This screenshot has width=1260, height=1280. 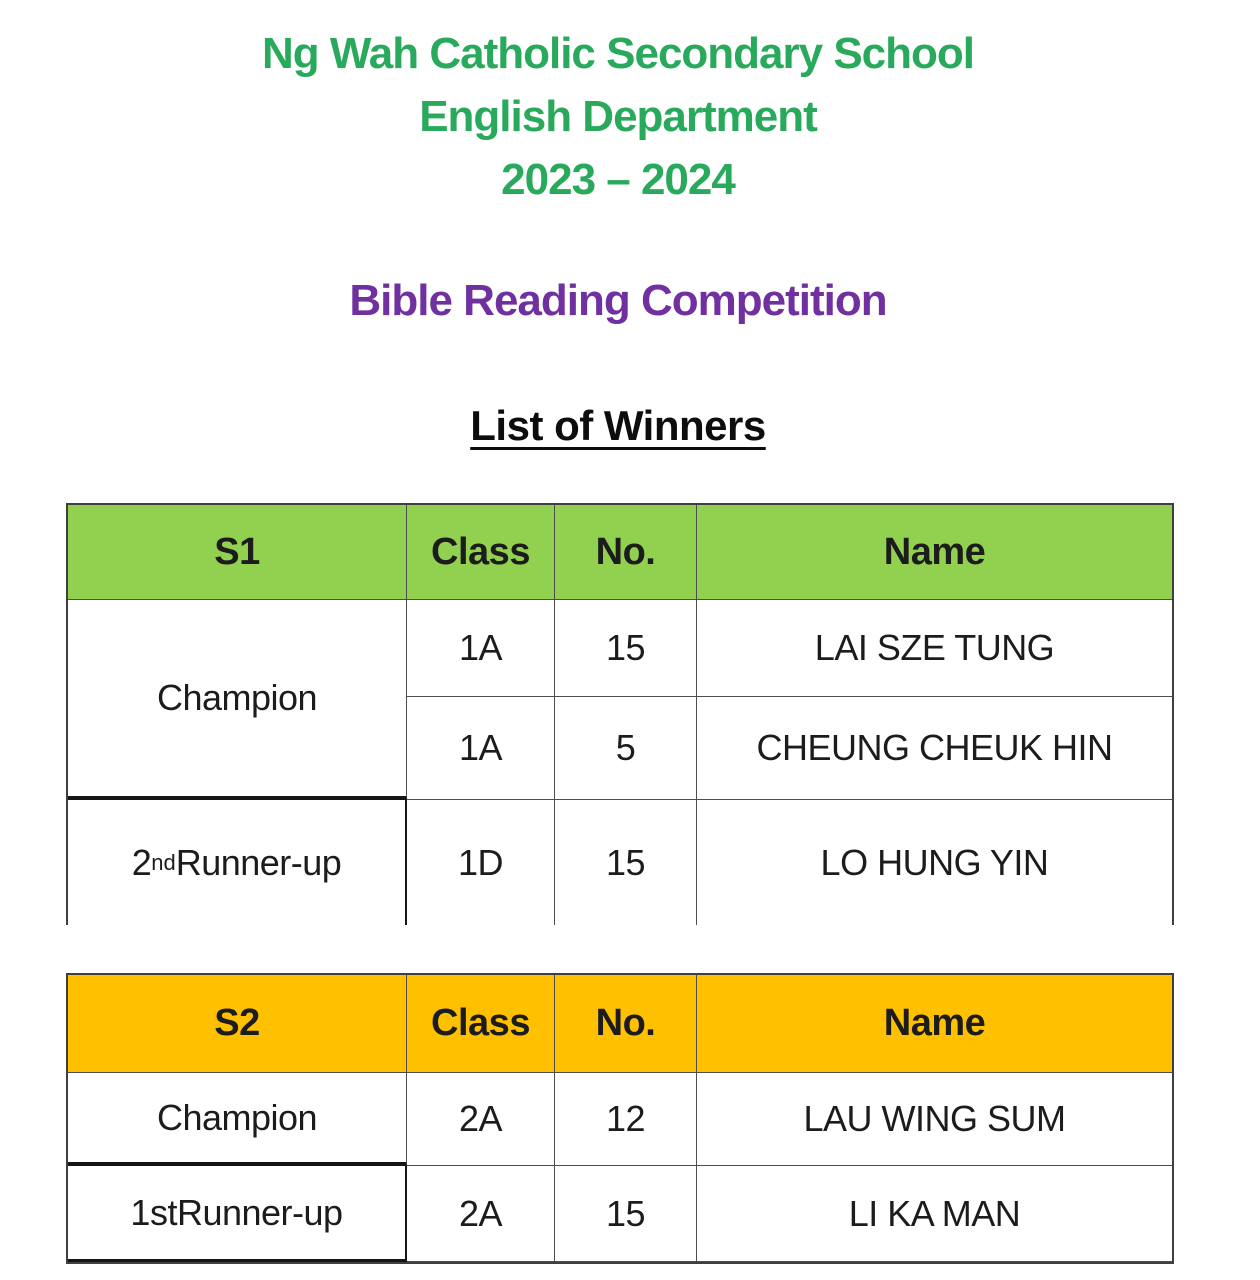 I want to click on list-title: List of Winners, so click(x=618, y=426).